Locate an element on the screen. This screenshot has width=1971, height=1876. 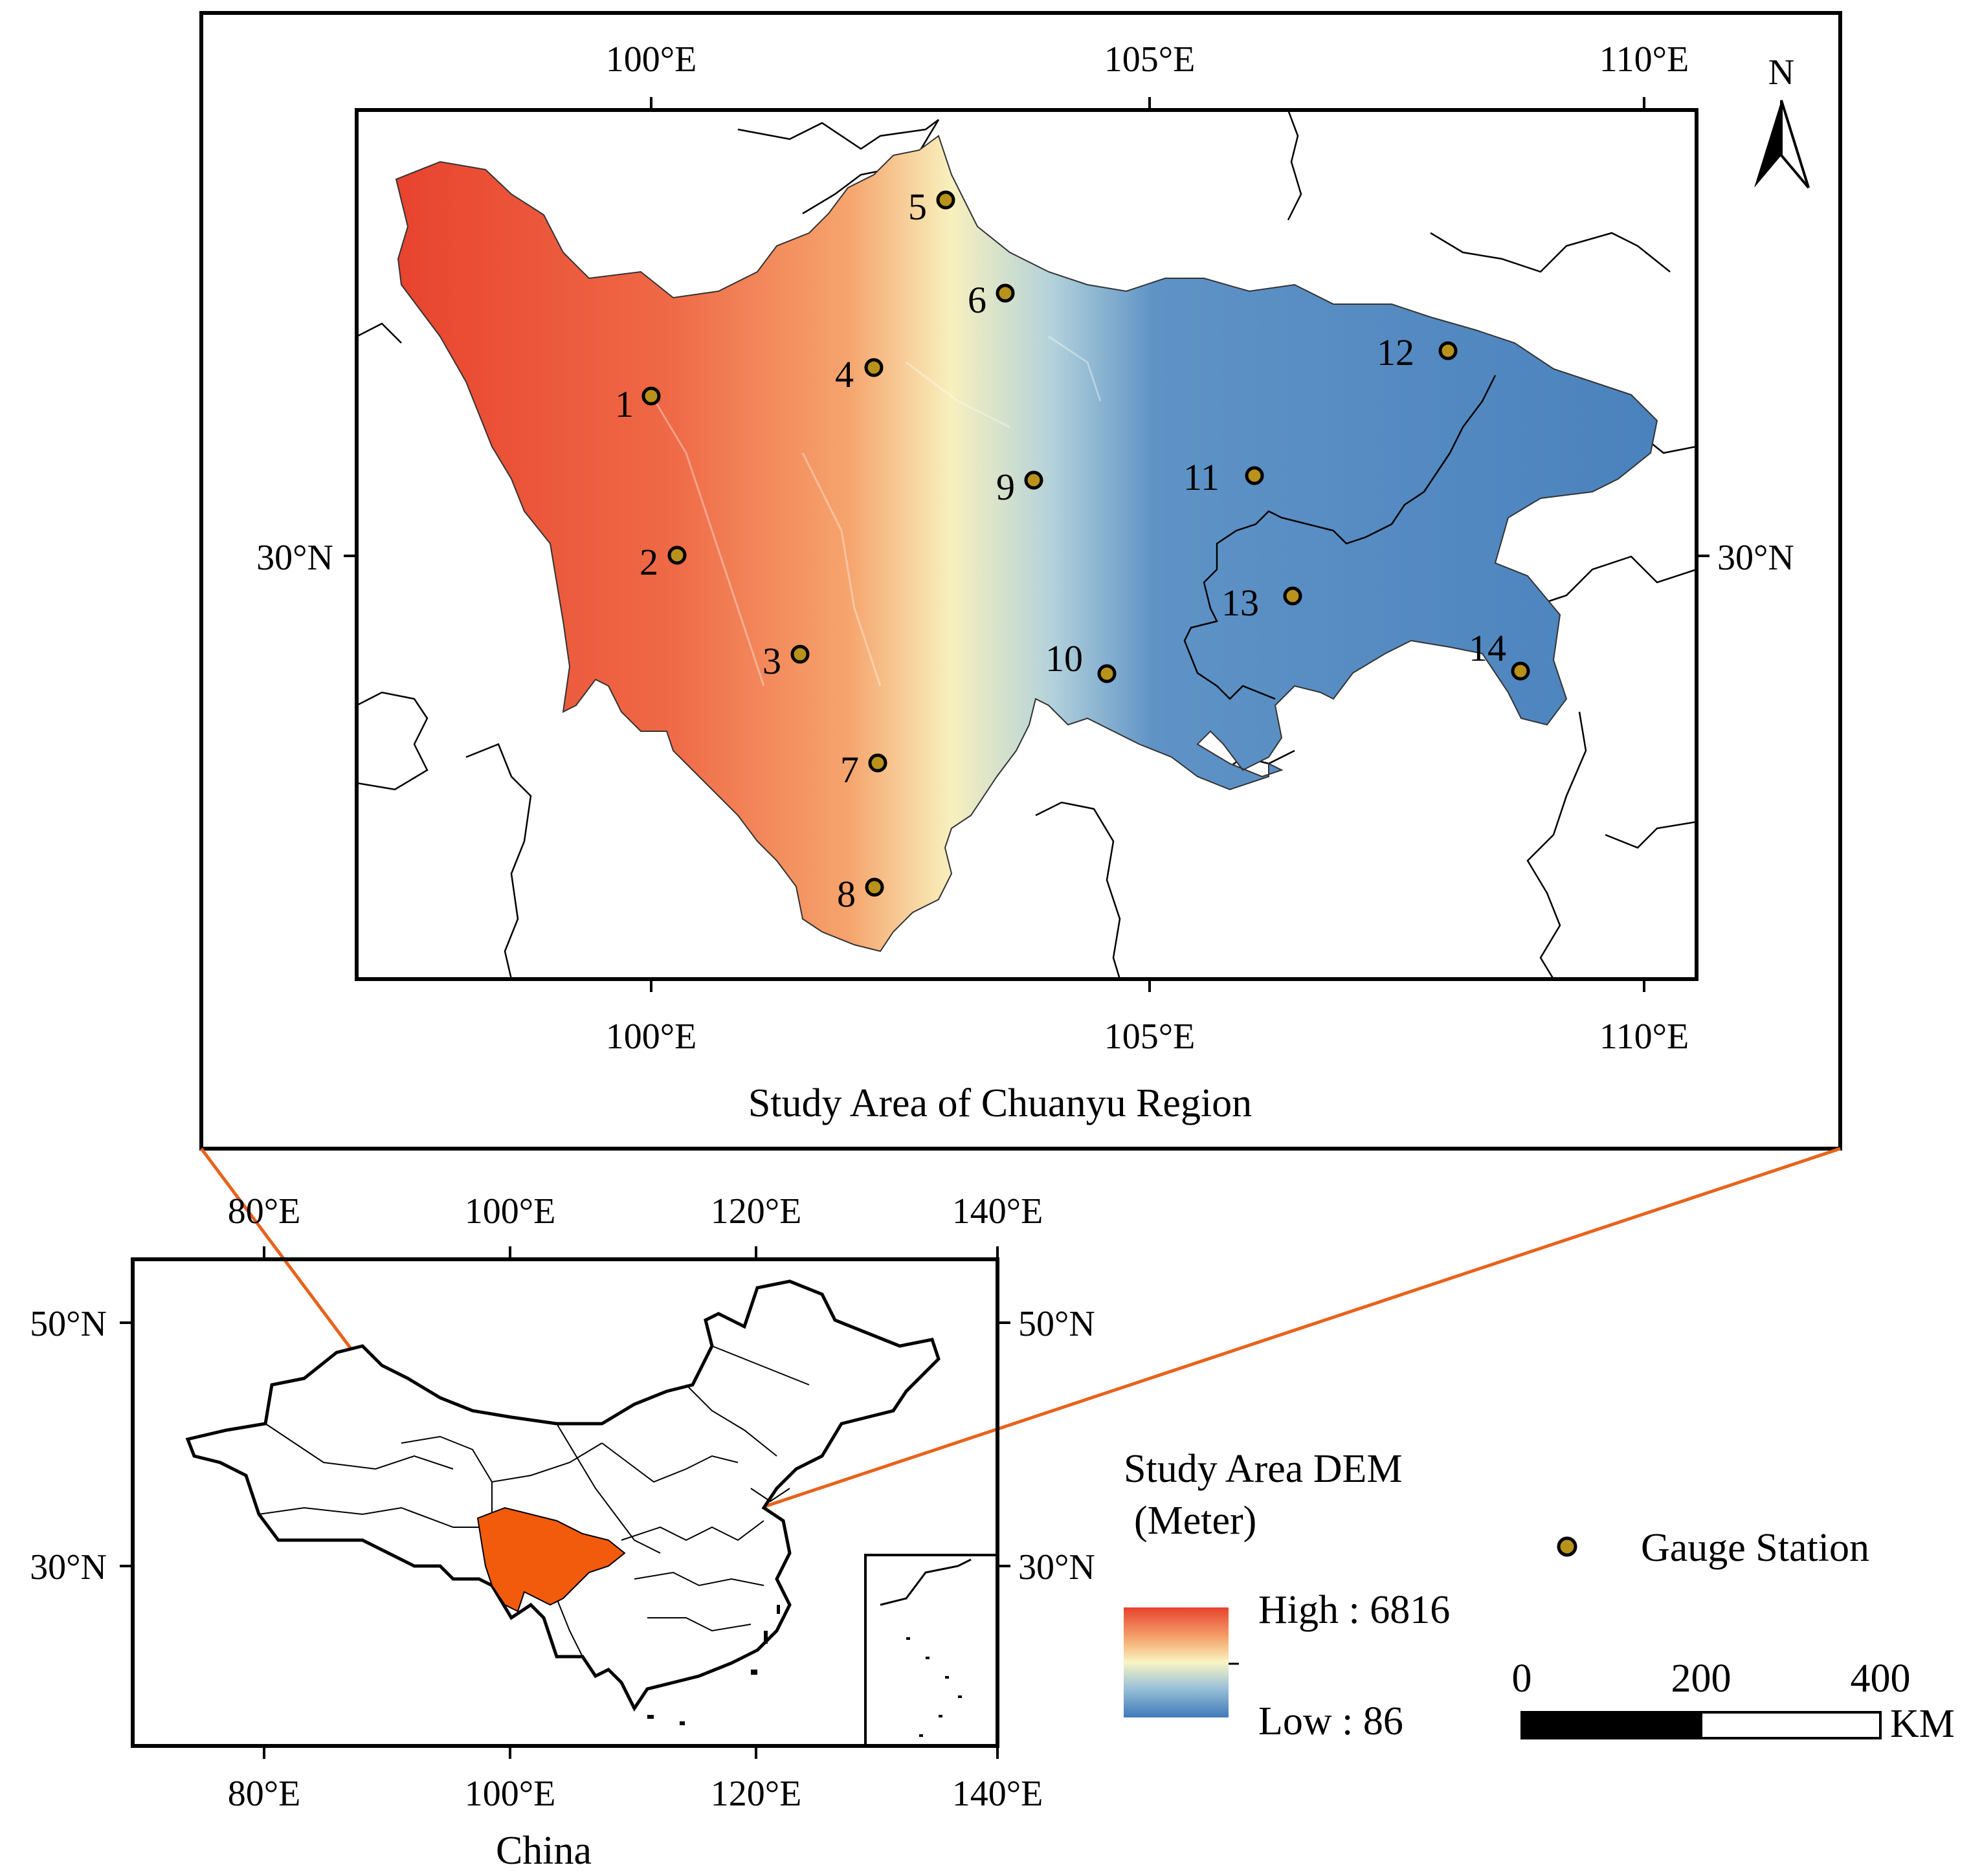
gauge-station-label: 10 is located at coordinates (1064, 658).